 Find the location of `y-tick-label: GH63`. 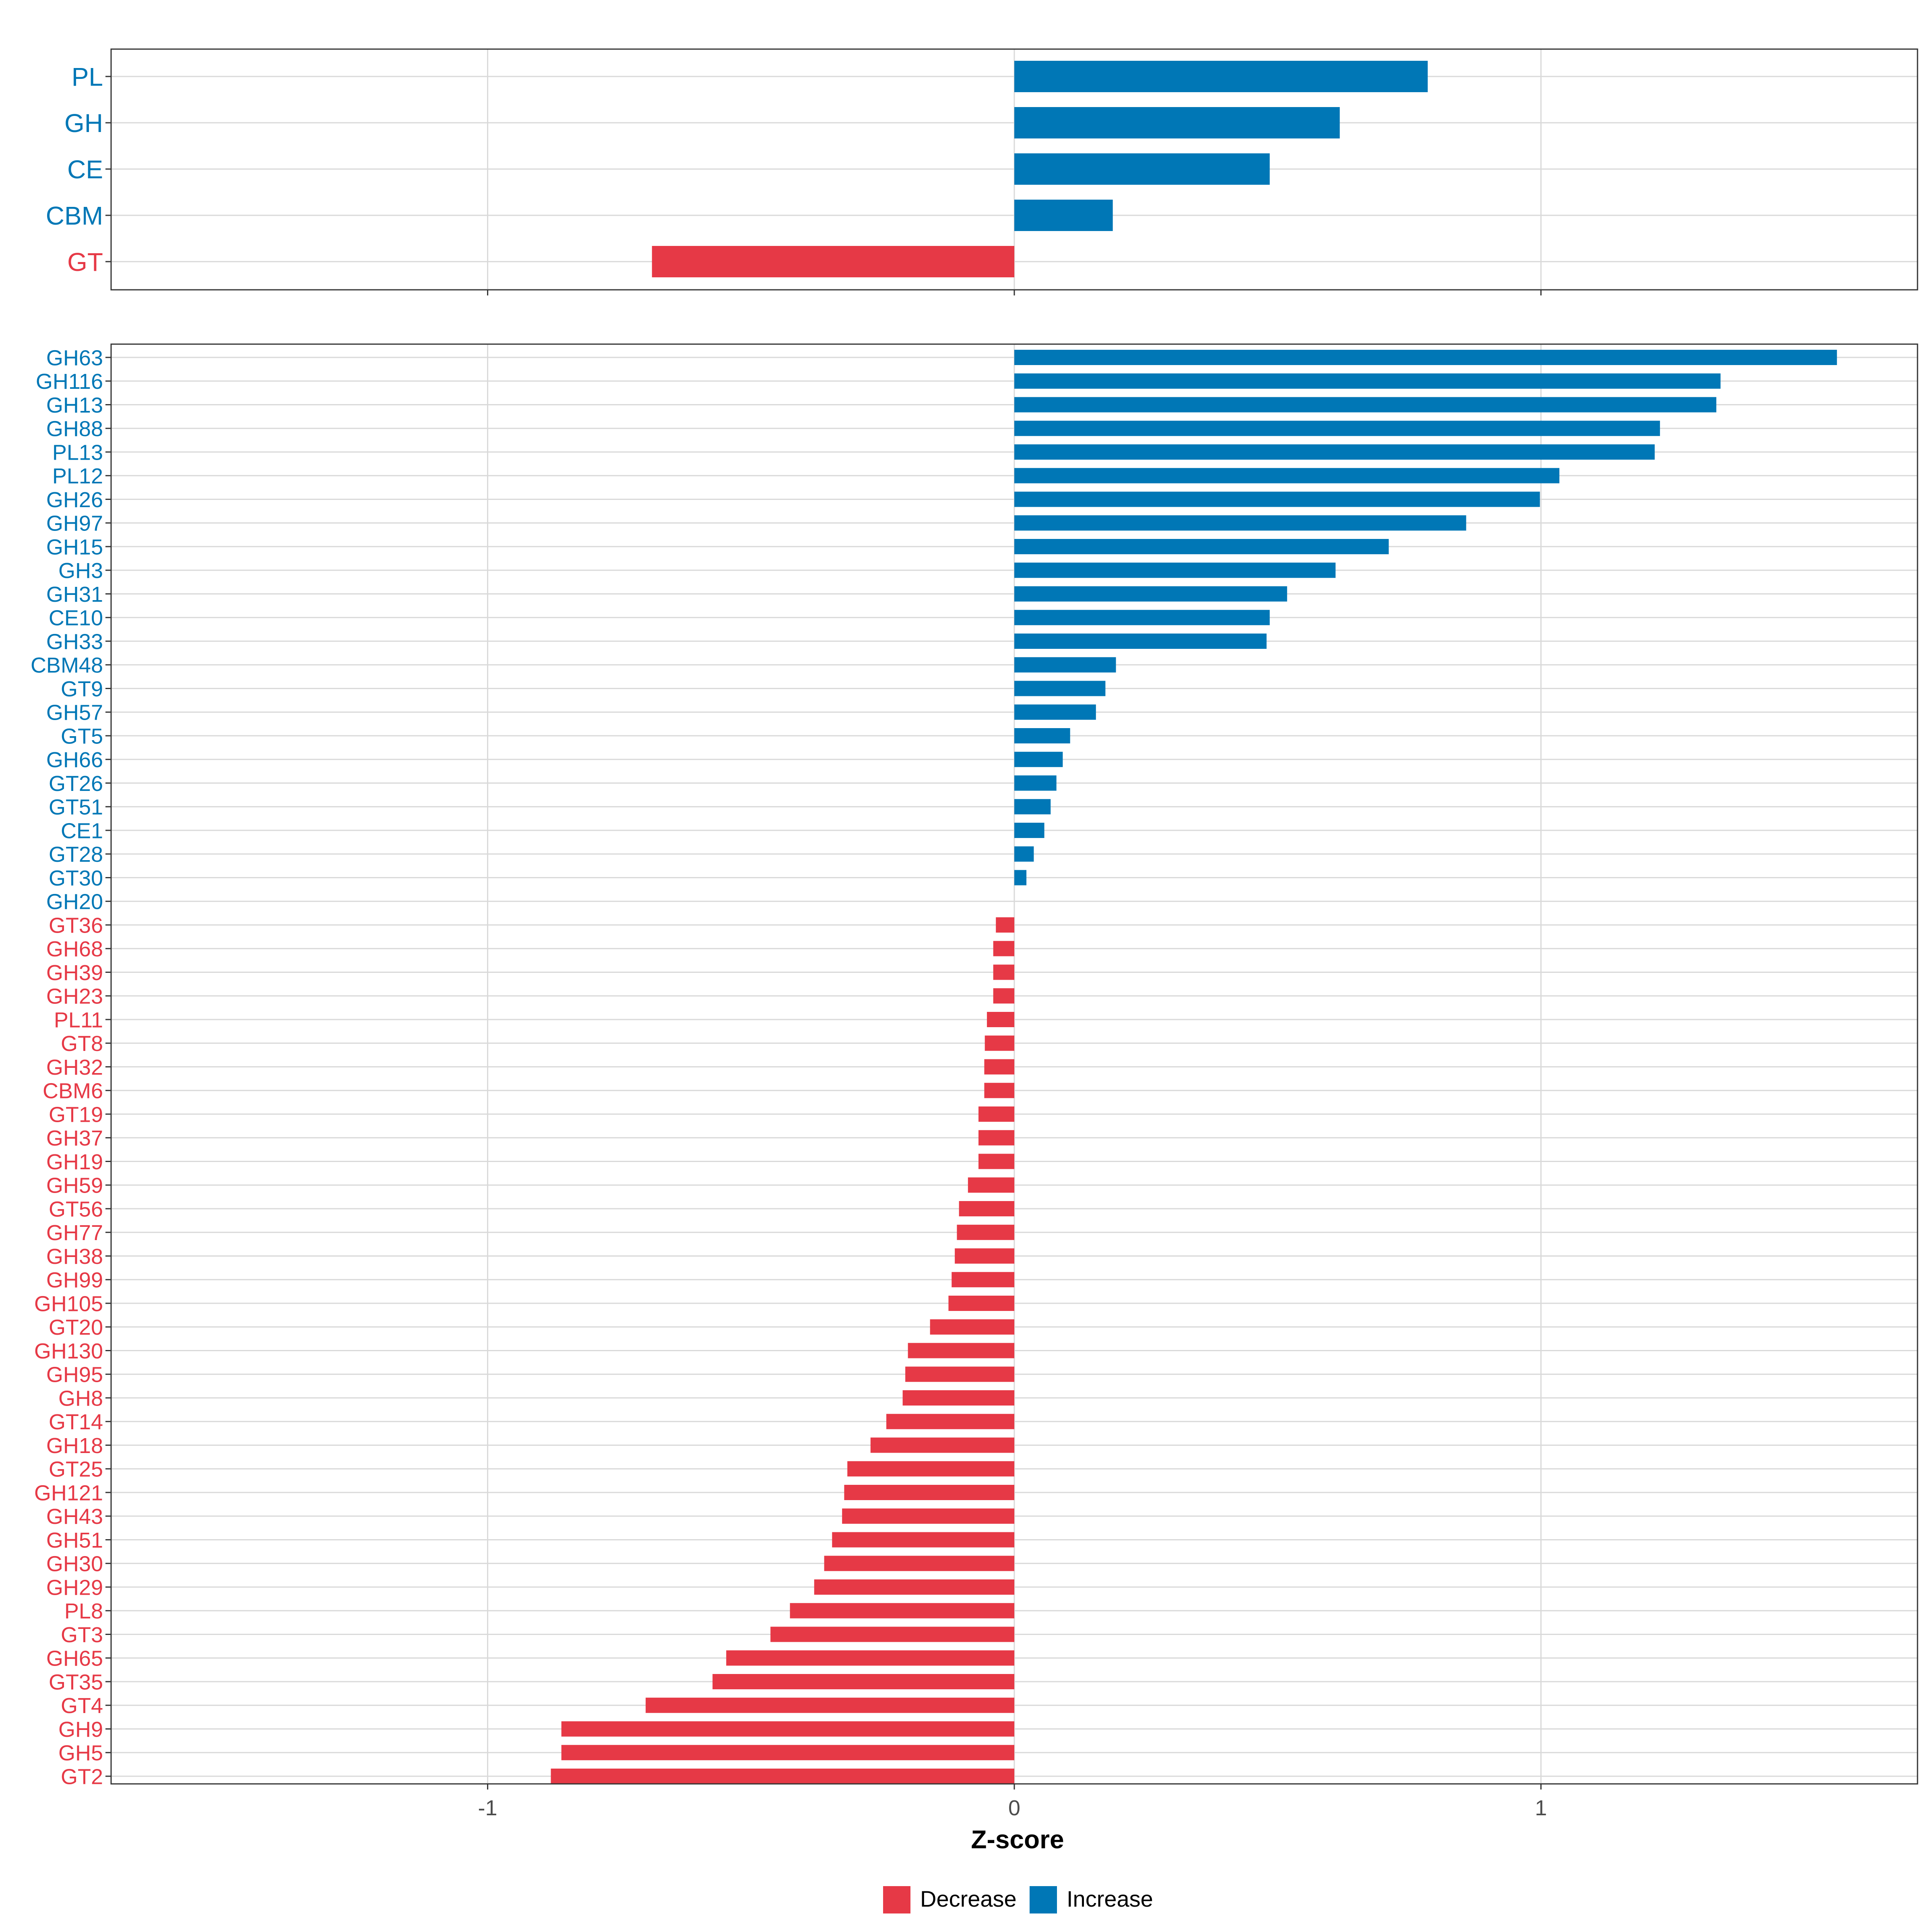

y-tick-label: GH63 is located at coordinates (74, 358).